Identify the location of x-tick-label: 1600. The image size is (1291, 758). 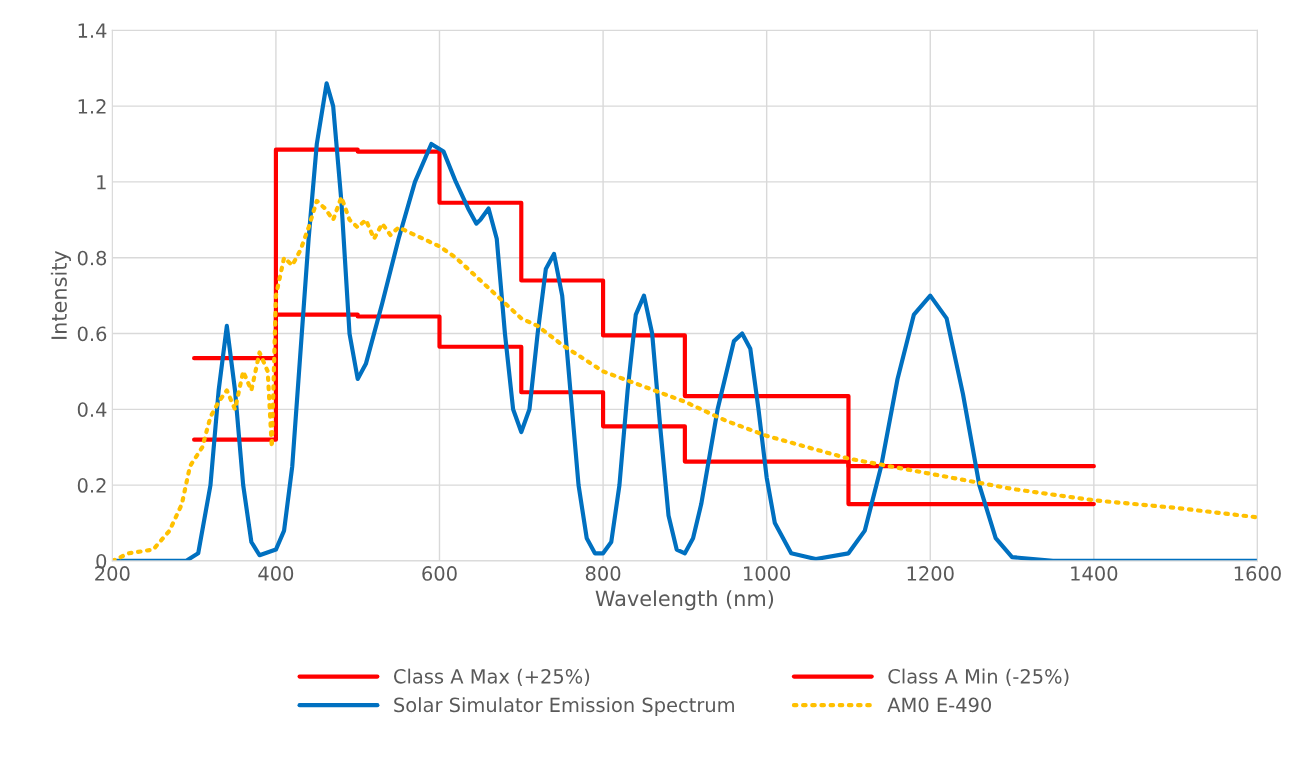
(1257, 573).